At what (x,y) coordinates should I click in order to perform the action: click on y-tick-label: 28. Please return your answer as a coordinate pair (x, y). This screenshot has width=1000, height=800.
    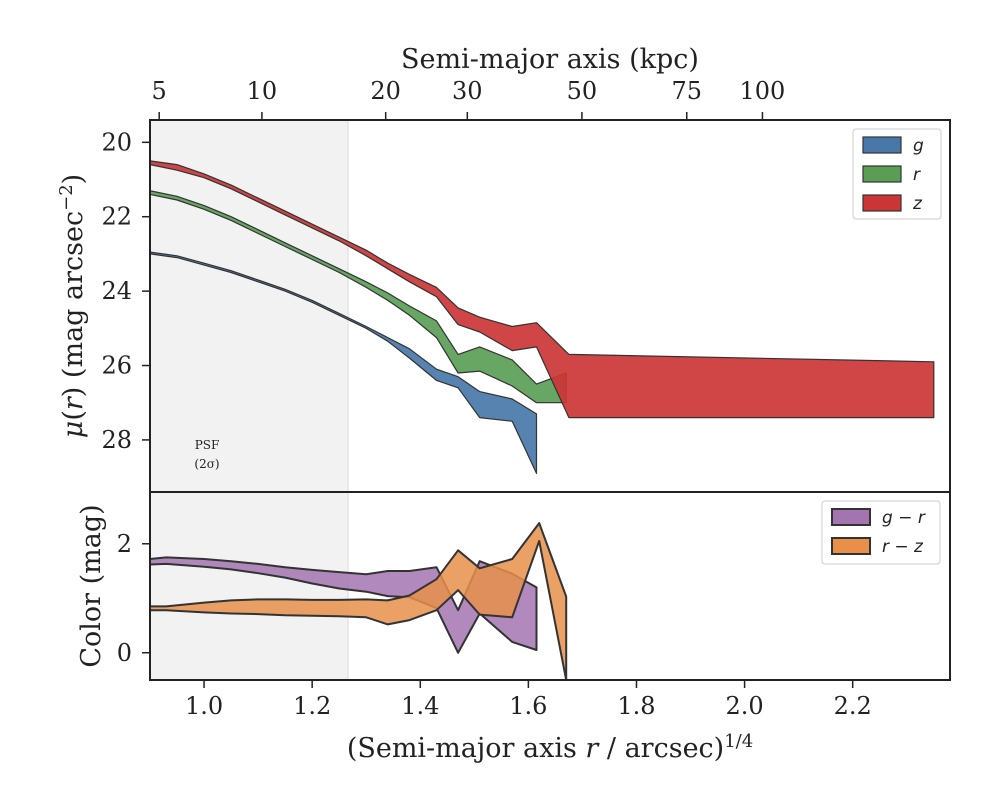
    Looking at the image, I should click on (116, 440).